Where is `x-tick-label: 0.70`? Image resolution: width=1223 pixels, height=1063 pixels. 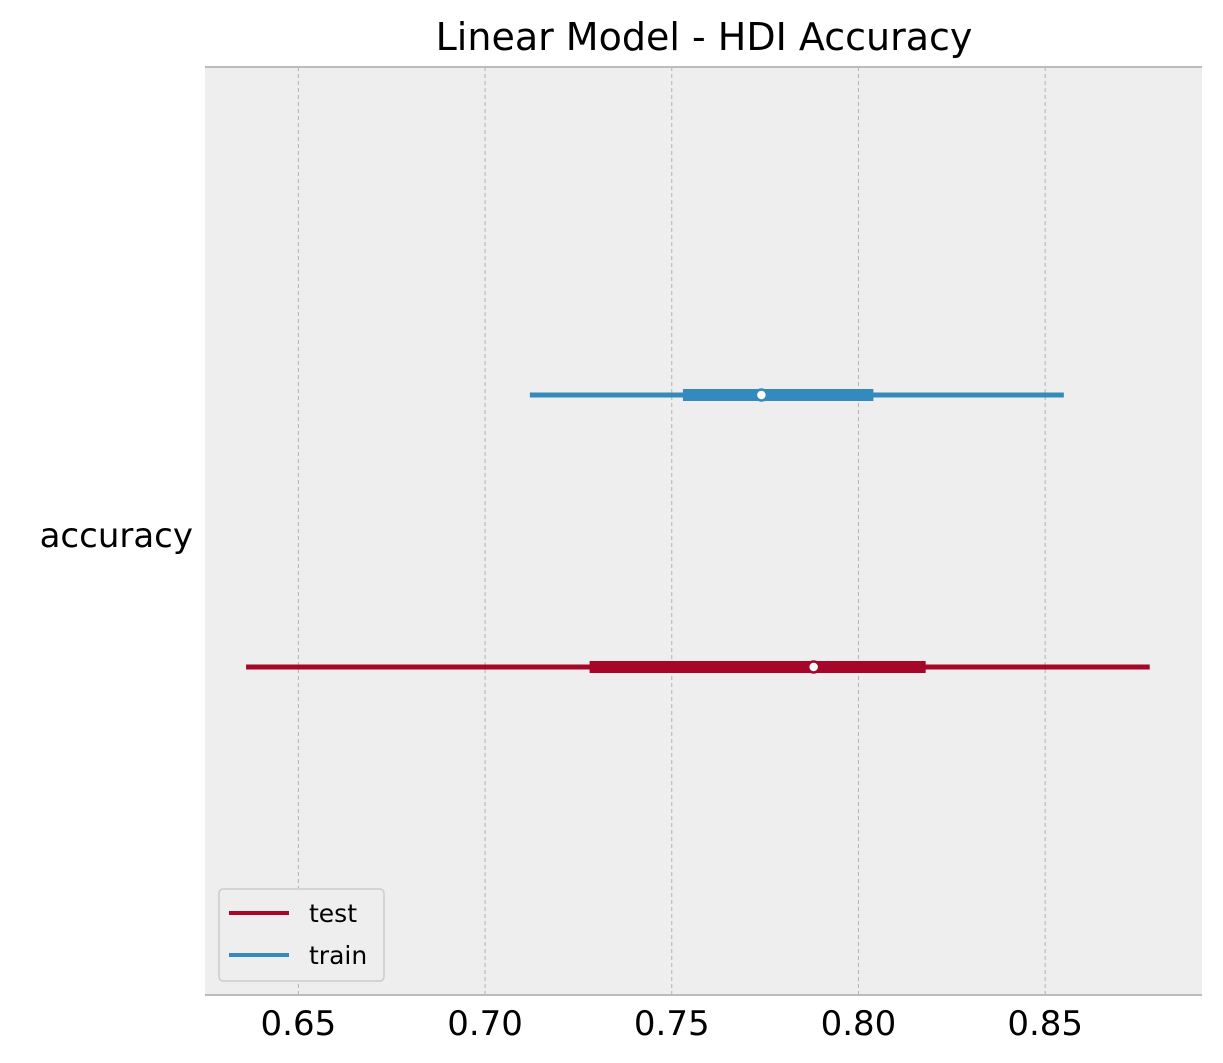
x-tick-label: 0.70 is located at coordinates (485, 1024).